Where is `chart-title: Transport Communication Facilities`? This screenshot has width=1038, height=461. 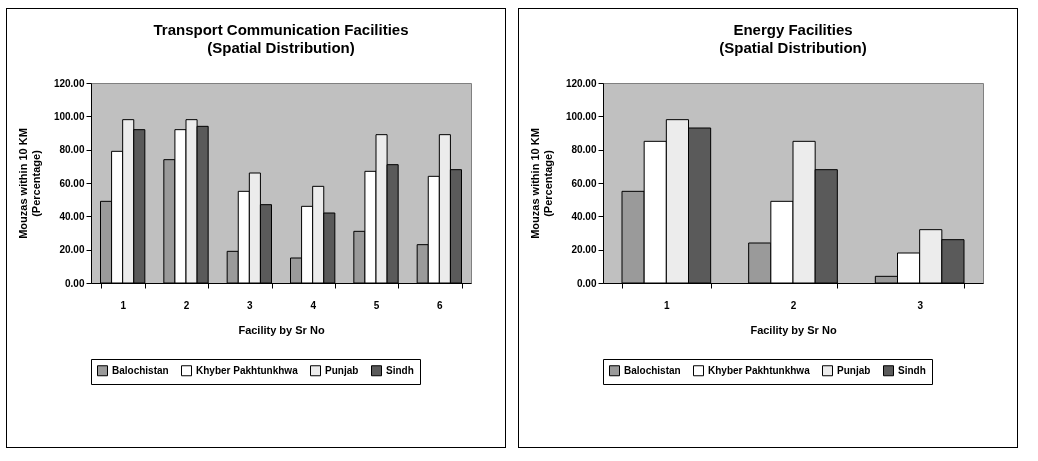 chart-title: Transport Communication Facilities is located at coordinates (281, 29).